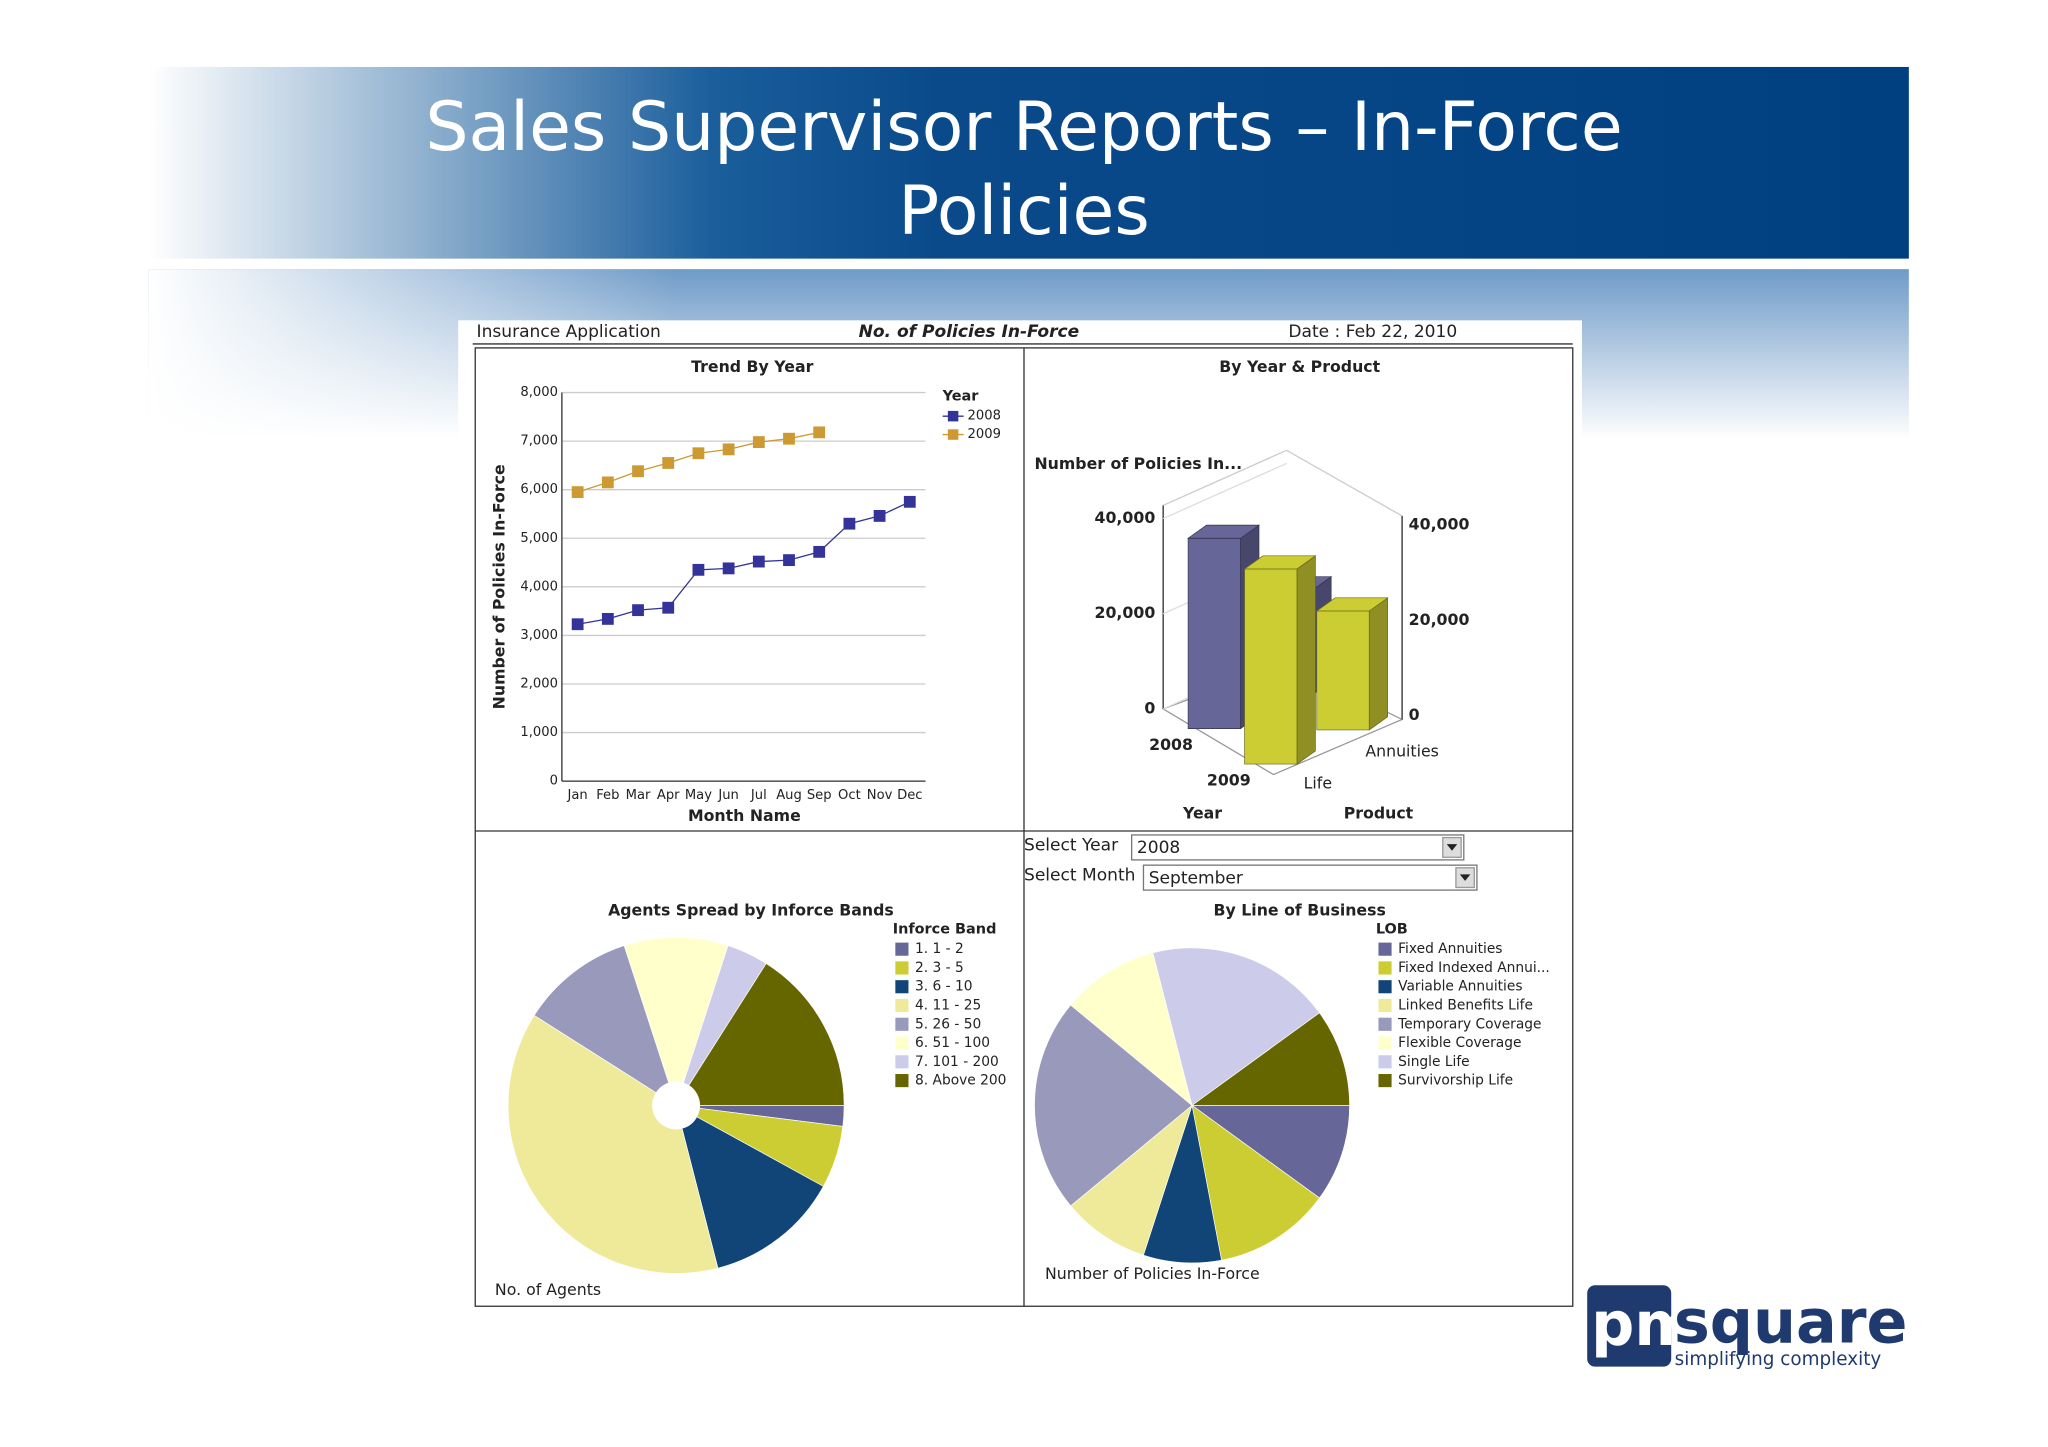 This screenshot has height=1447, width=2048. Describe the element at coordinates (1299, 366) in the screenshot. I see `chart-title: By Year & Product` at that location.